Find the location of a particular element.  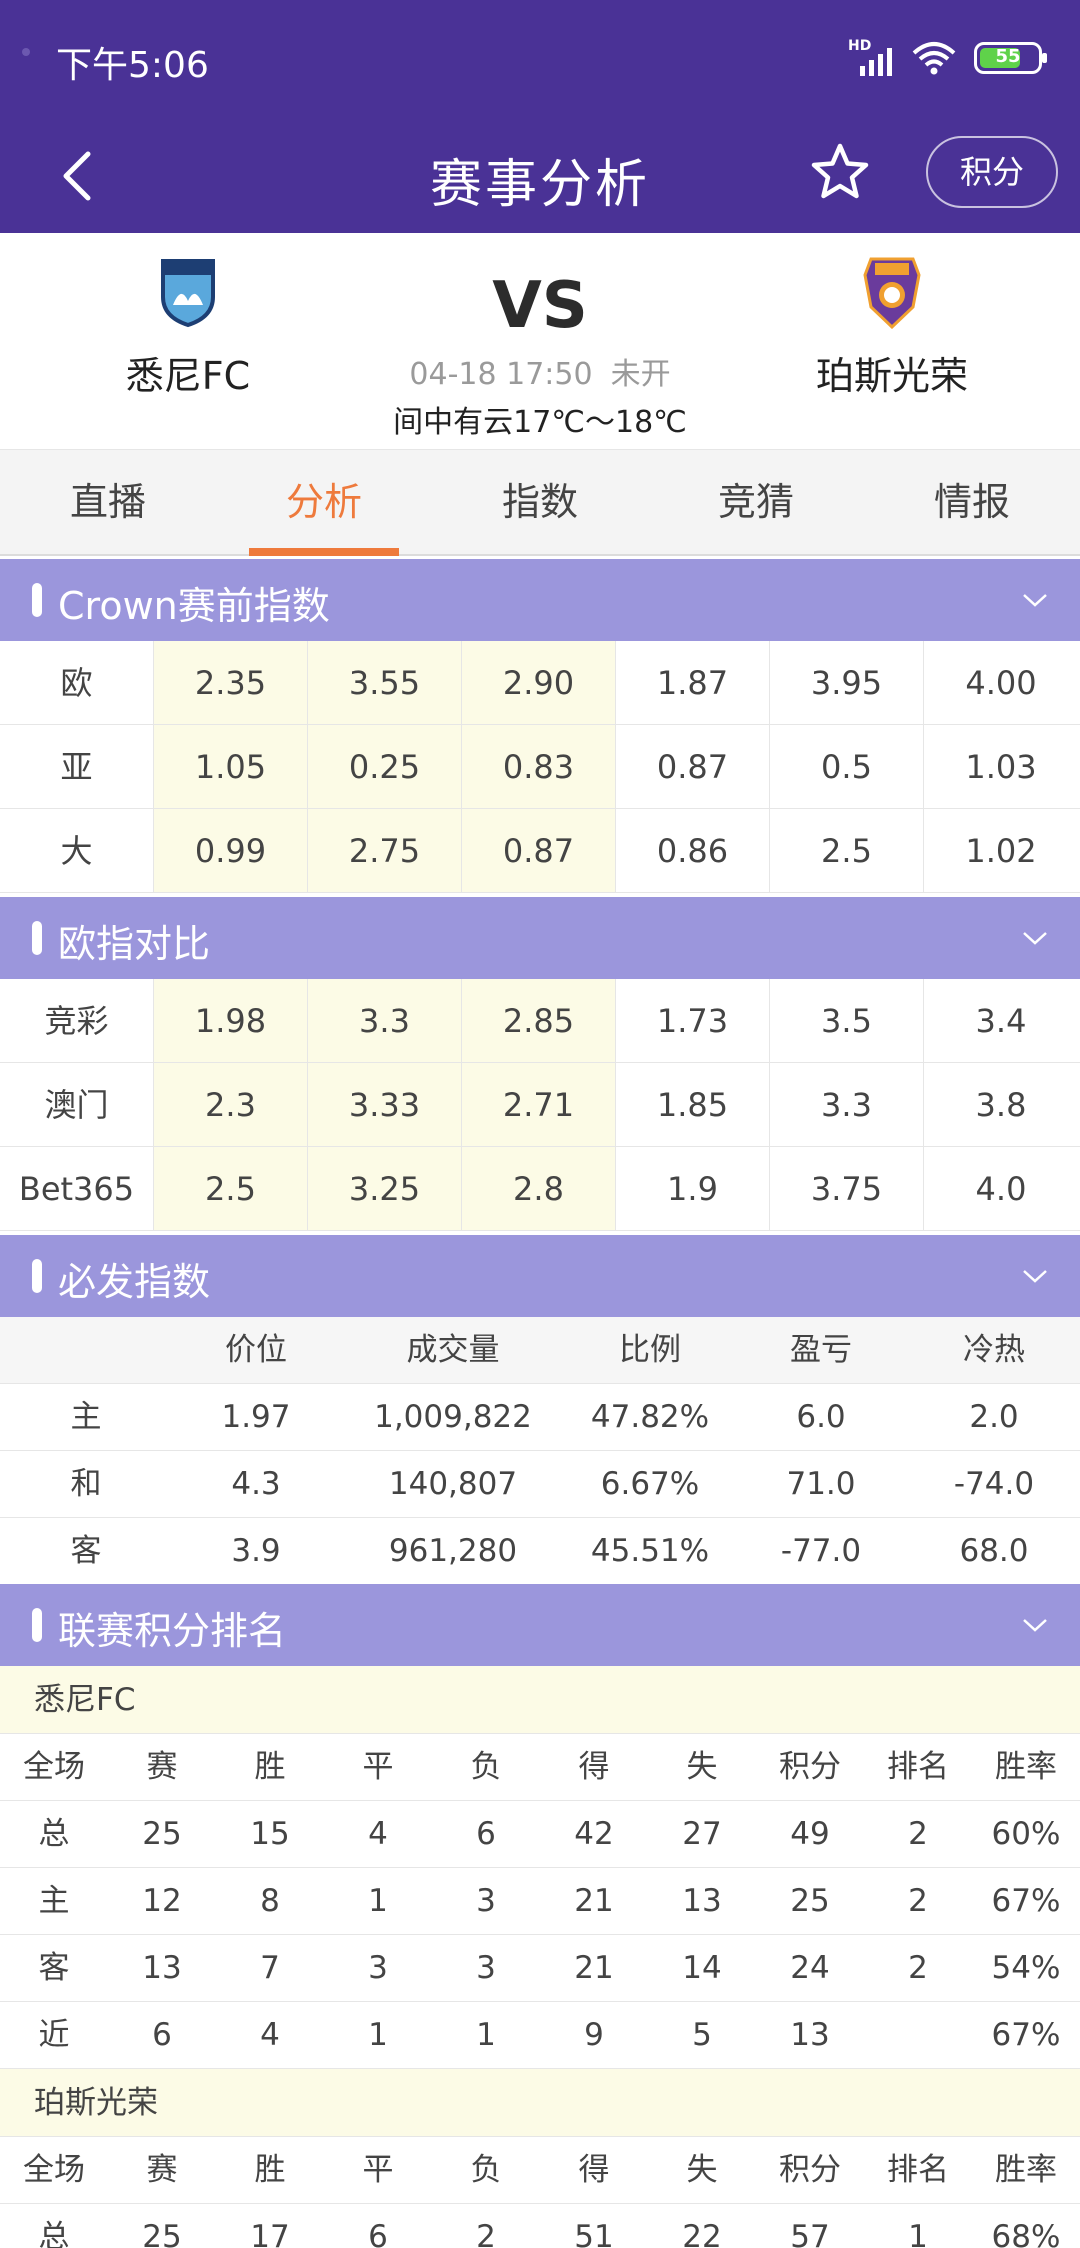

standings-team-name: 珀斯光荣 is located at coordinates (540, 2103).